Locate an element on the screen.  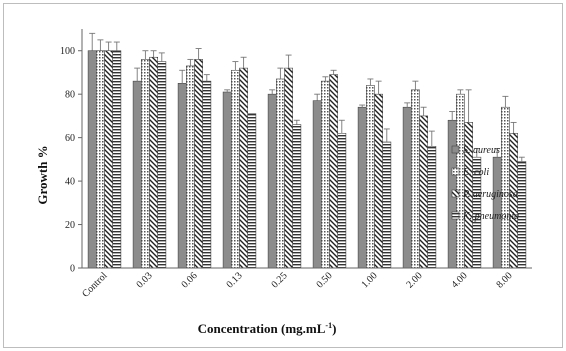
y-tick-label: 40 is located at coordinates (70, 182).